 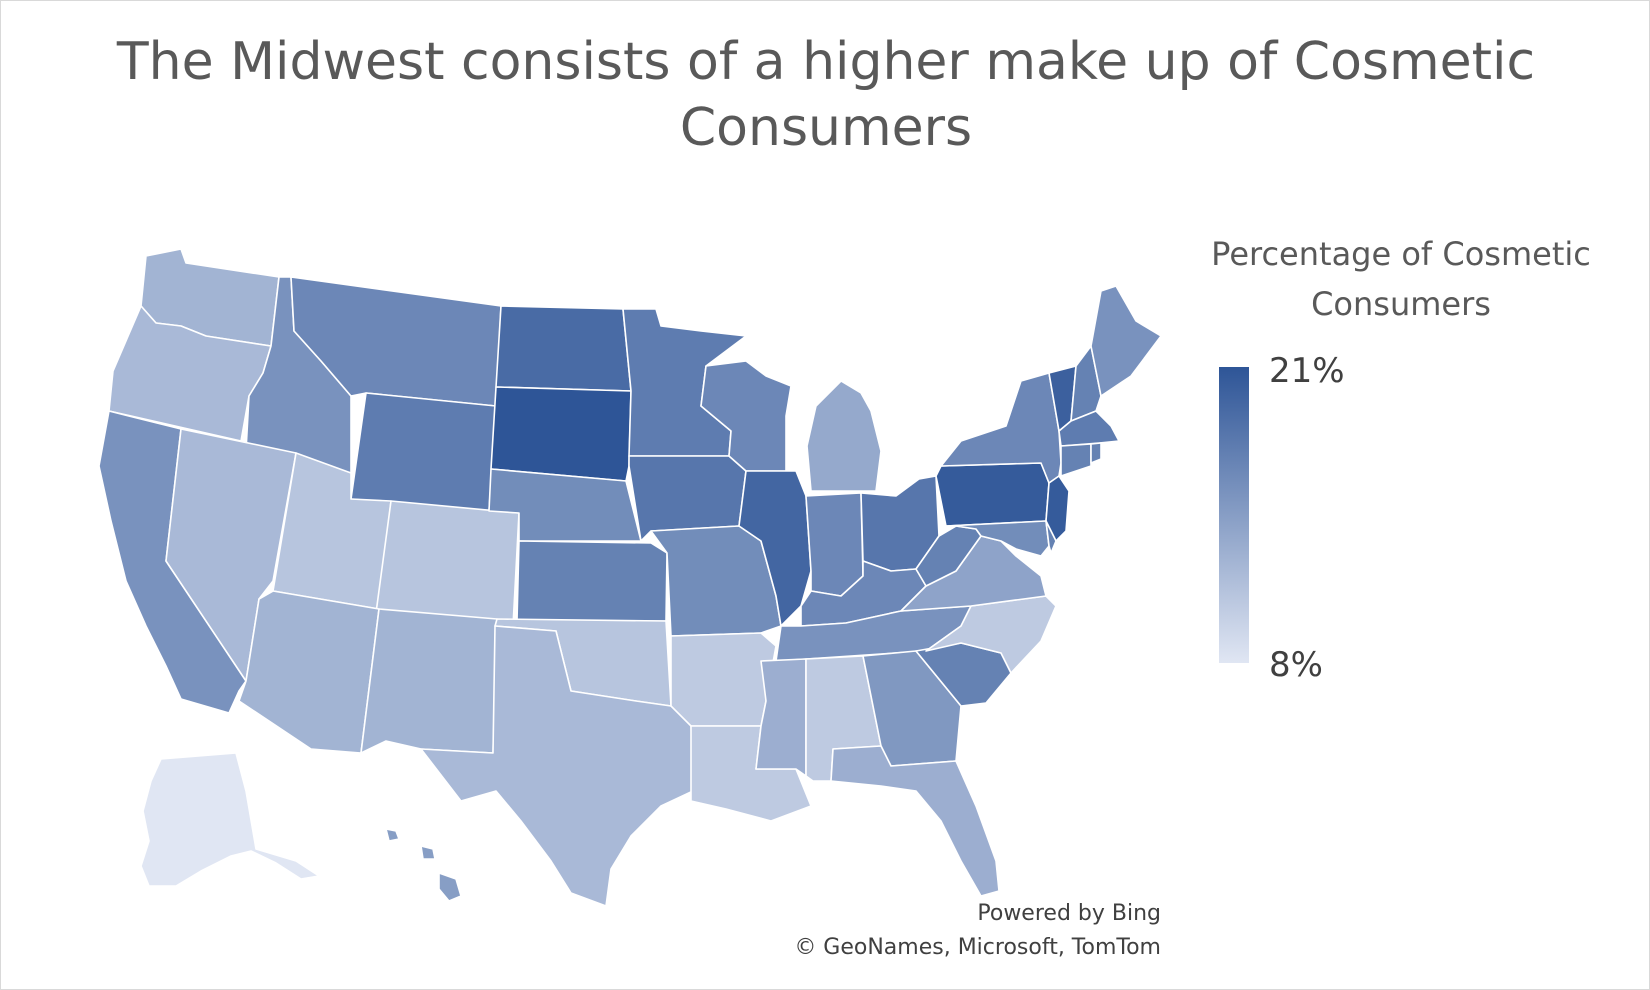 I want to click on state-indiana, so click(x=834, y=544).